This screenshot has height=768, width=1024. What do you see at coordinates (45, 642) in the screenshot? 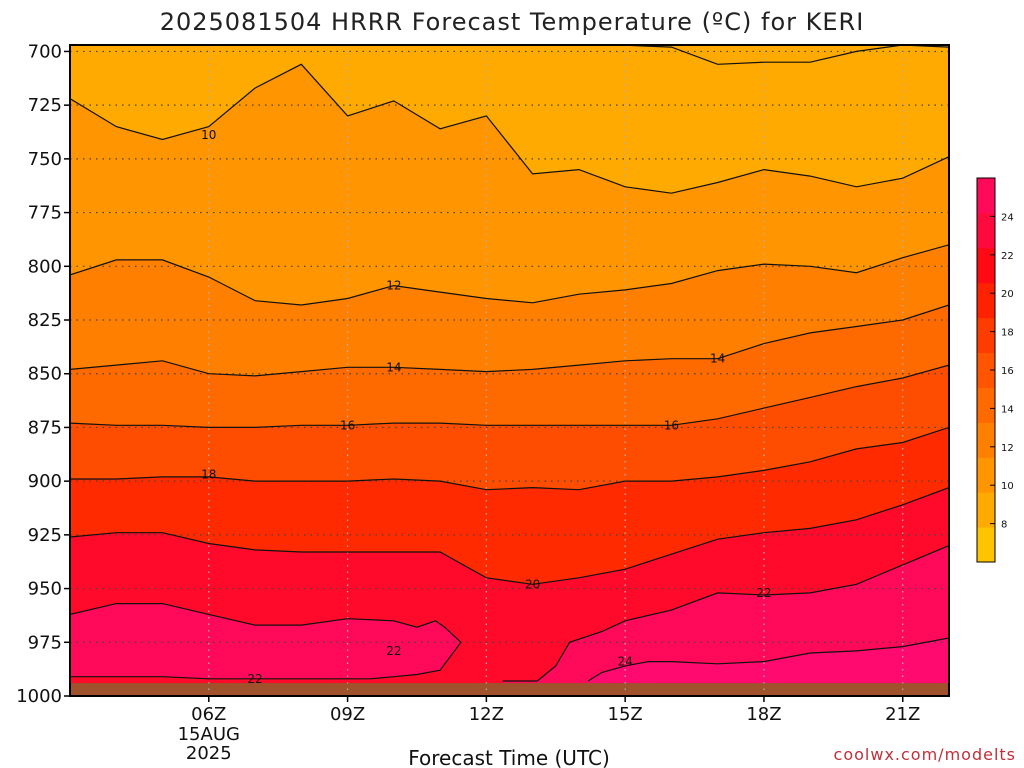
I see `y-tick-label-975: 975` at bounding box center [45, 642].